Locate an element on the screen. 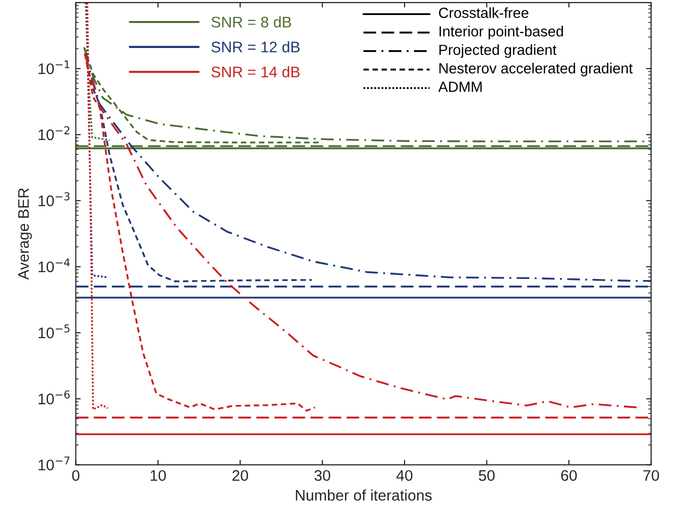  y-tick-label: 10$^{−2}$ is located at coordinates (54, 133).